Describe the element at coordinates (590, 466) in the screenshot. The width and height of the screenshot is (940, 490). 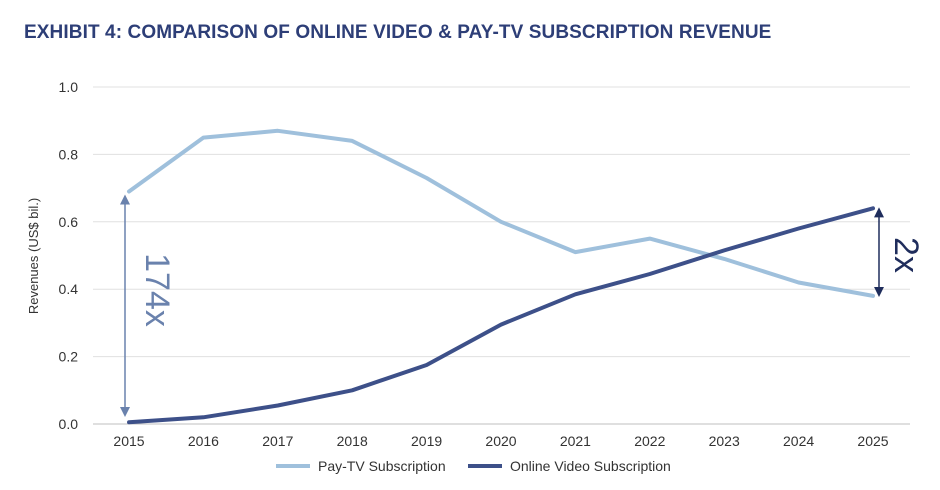
I see `legend-label-online-video: Online Video Subscription` at that location.